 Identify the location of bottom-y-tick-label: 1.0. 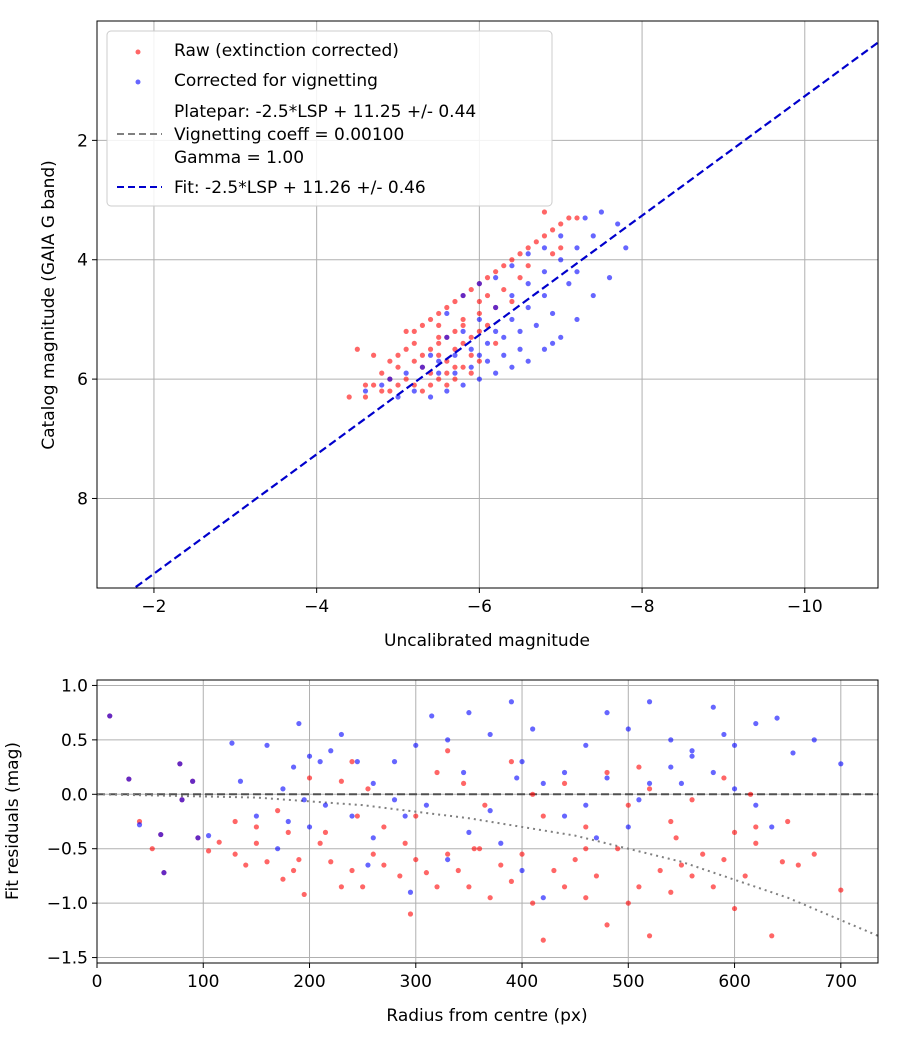
(74, 686).